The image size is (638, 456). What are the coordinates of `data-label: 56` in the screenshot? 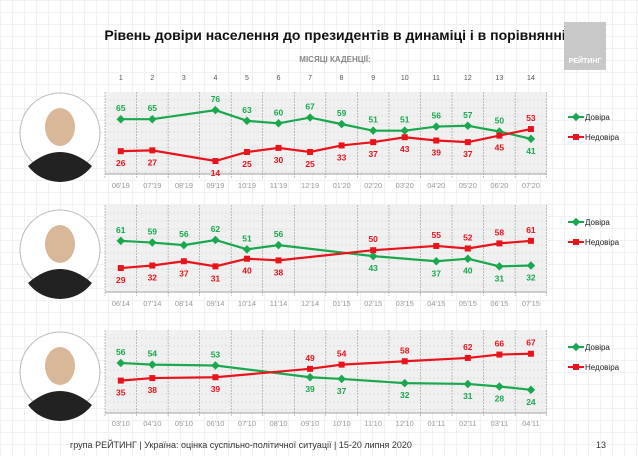 It's located at (279, 234).